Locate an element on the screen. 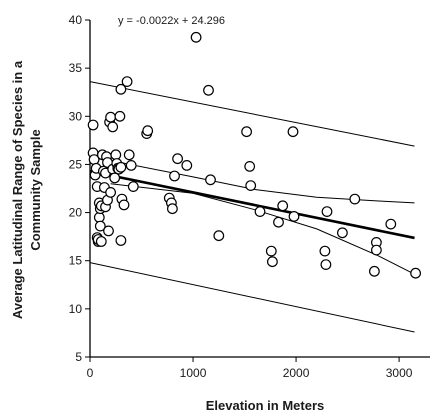  y-tick-label: 35 is located at coordinates (76, 68).